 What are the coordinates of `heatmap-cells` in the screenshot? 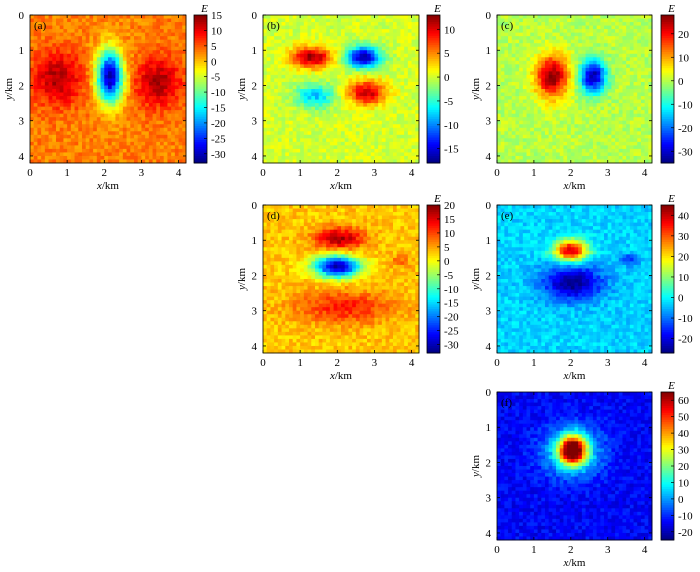 It's located at (341, 89).